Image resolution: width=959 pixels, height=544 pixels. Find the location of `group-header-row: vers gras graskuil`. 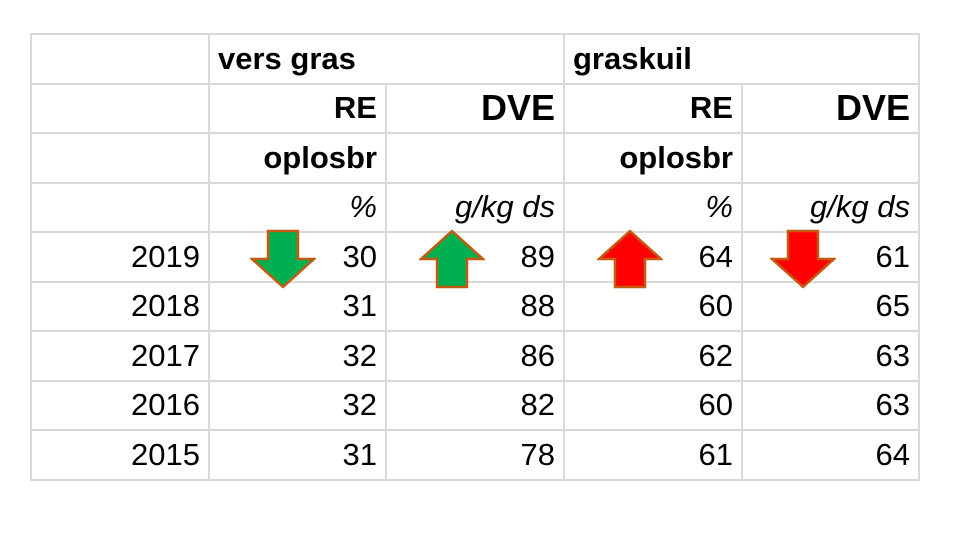

group-header-row: vers gras graskuil is located at coordinates (475, 59).